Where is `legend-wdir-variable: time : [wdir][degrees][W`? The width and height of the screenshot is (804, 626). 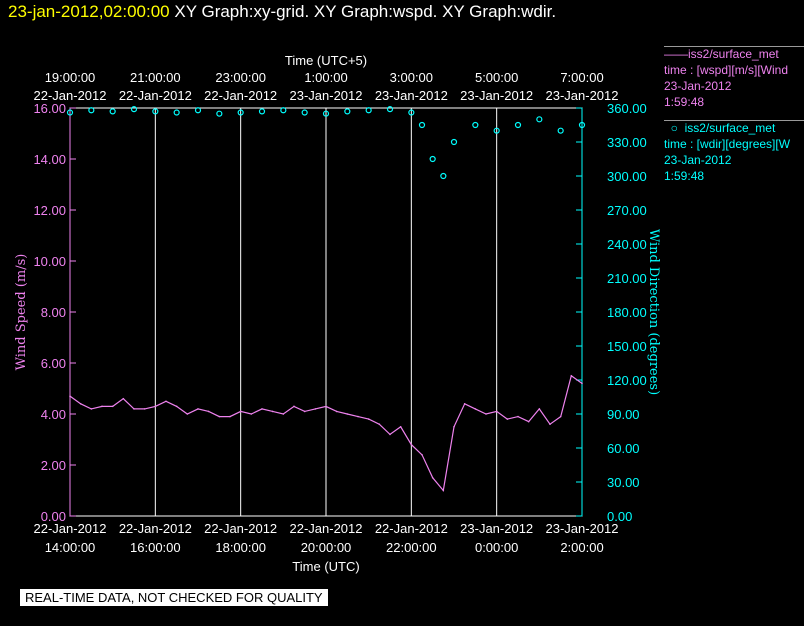 legend-wdir-variable: time : [wdir][degrees][W is located at coordinates (727, 144).